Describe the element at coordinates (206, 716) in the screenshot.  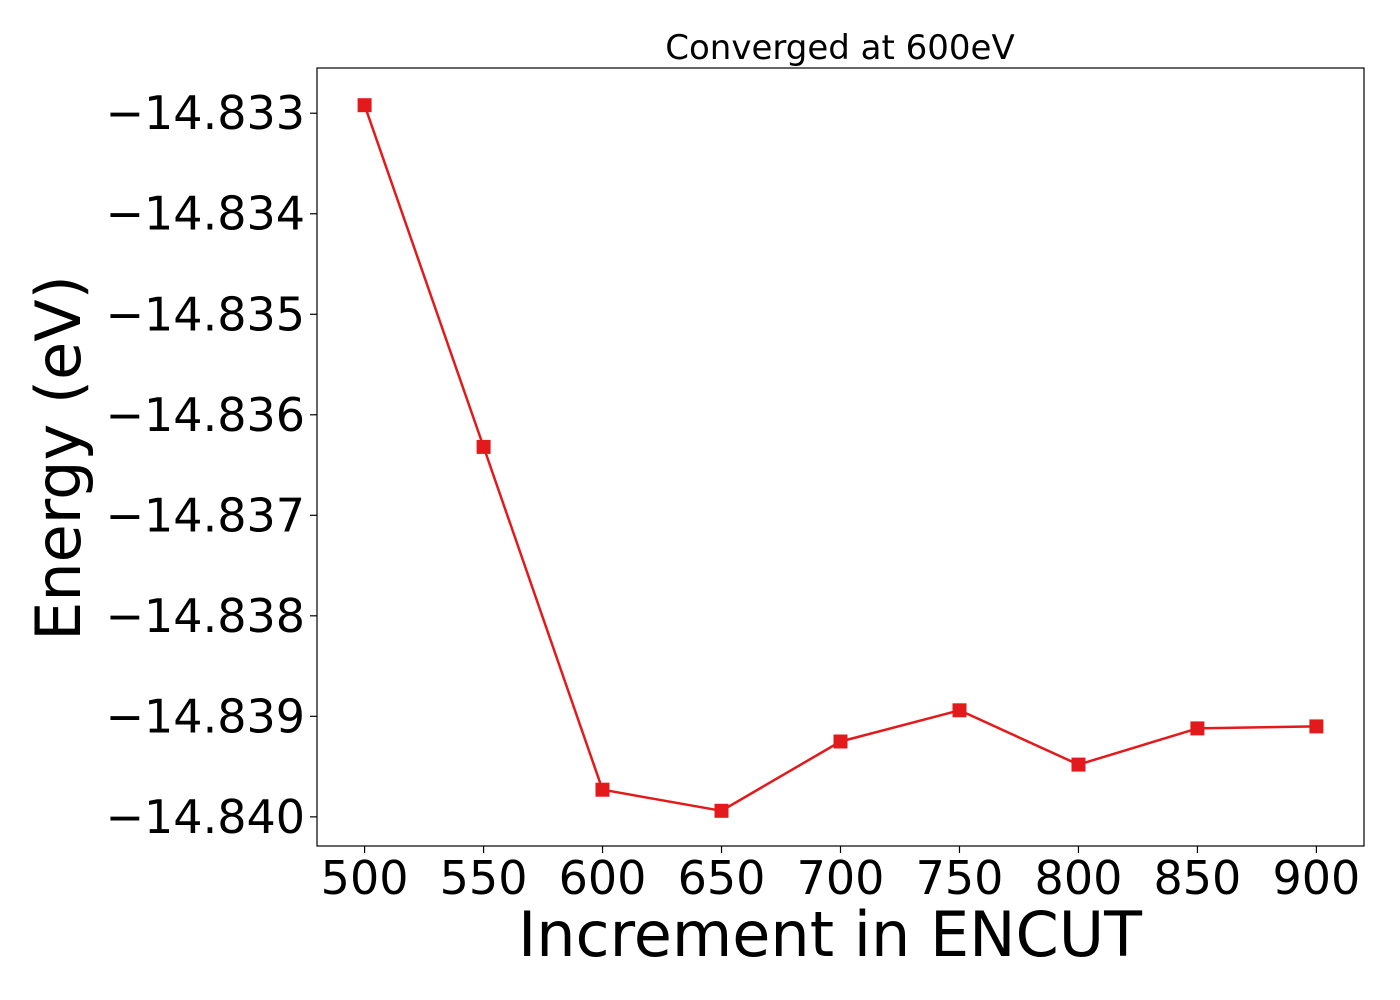
I see `y-tick-label: −14.839` at that location.